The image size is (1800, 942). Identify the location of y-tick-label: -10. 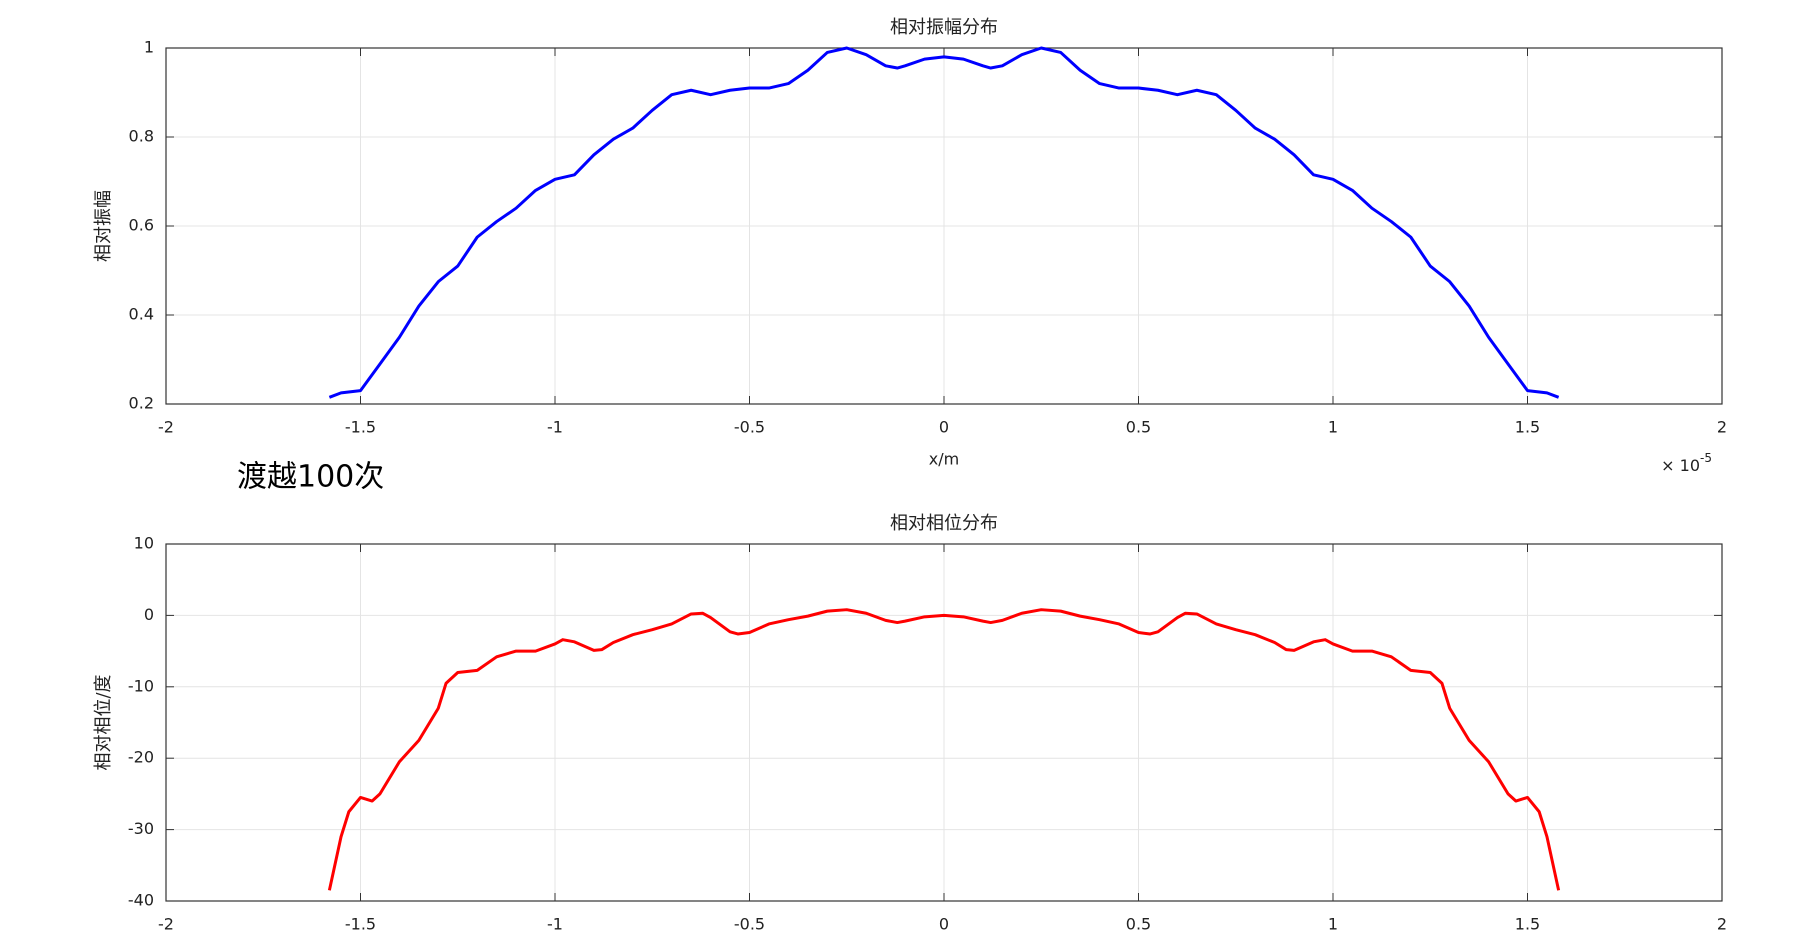
(141, 685).